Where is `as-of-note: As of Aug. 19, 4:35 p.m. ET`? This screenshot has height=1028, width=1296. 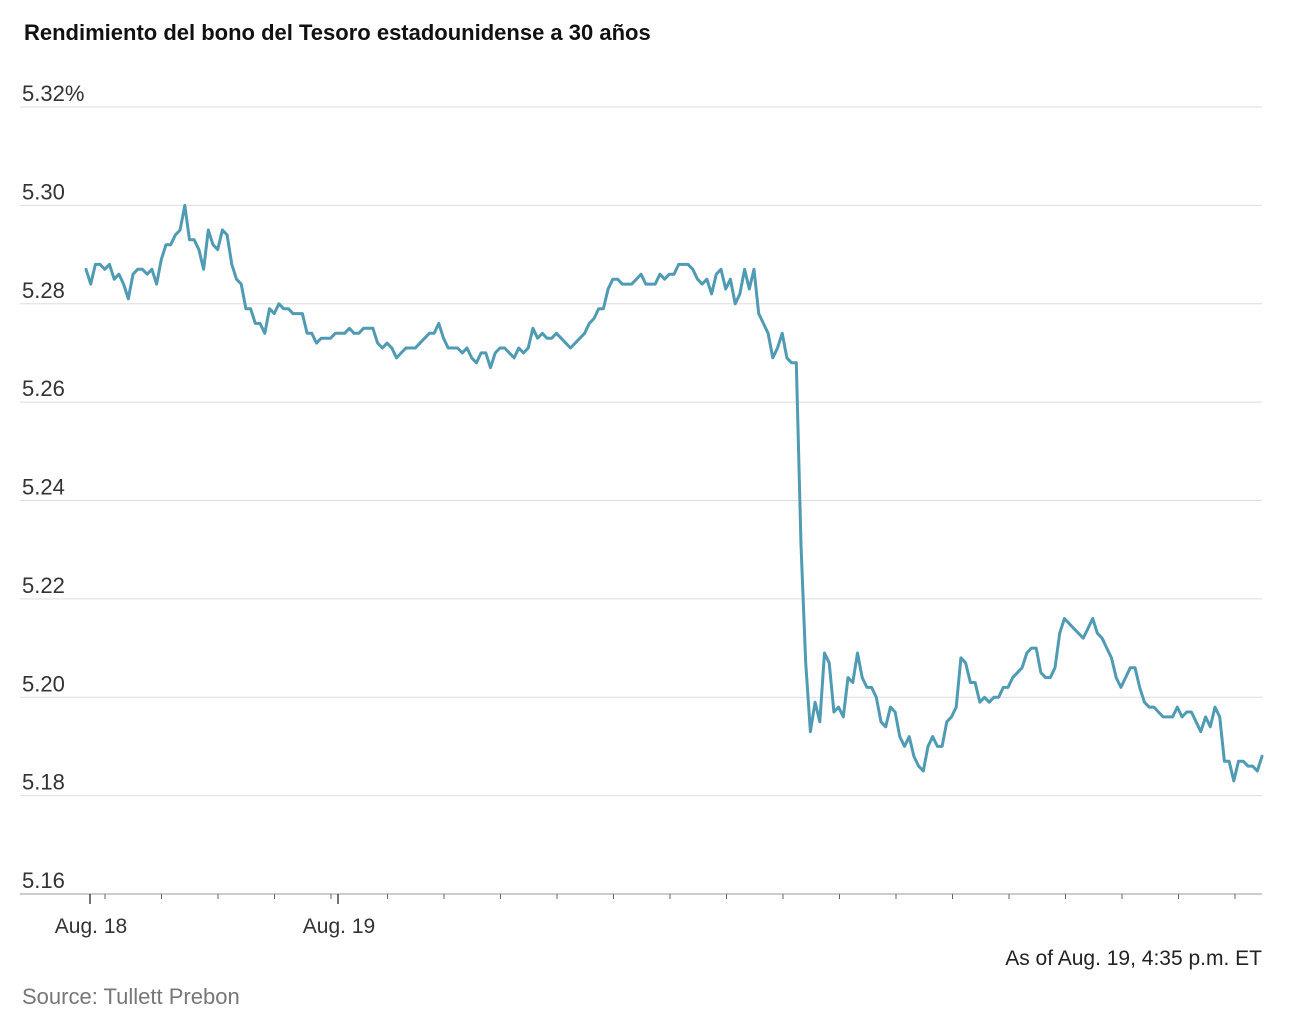 as-of-note: As of Aug. 19, 4:35 p.m. ET is located at coordinates (1133, 958).